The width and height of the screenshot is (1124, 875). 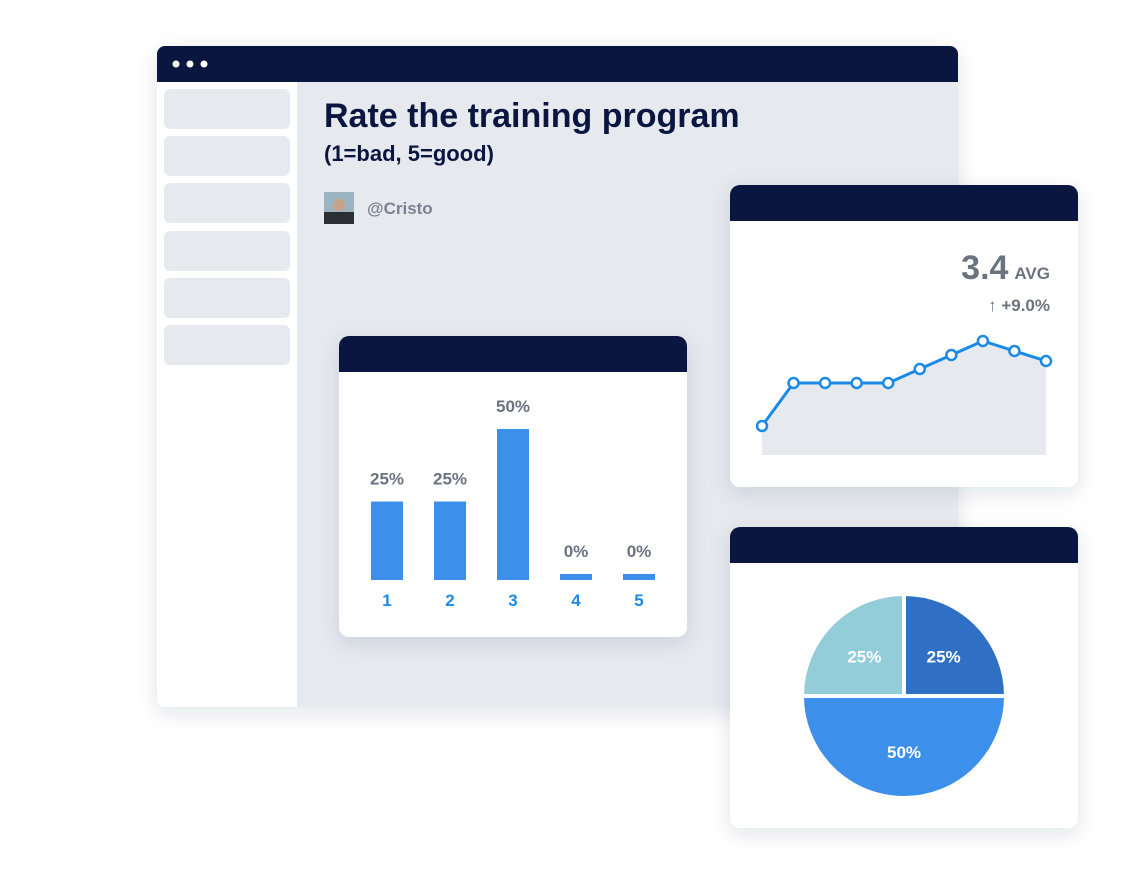 I want to click on avatar-body, so click(x=339, y=218).